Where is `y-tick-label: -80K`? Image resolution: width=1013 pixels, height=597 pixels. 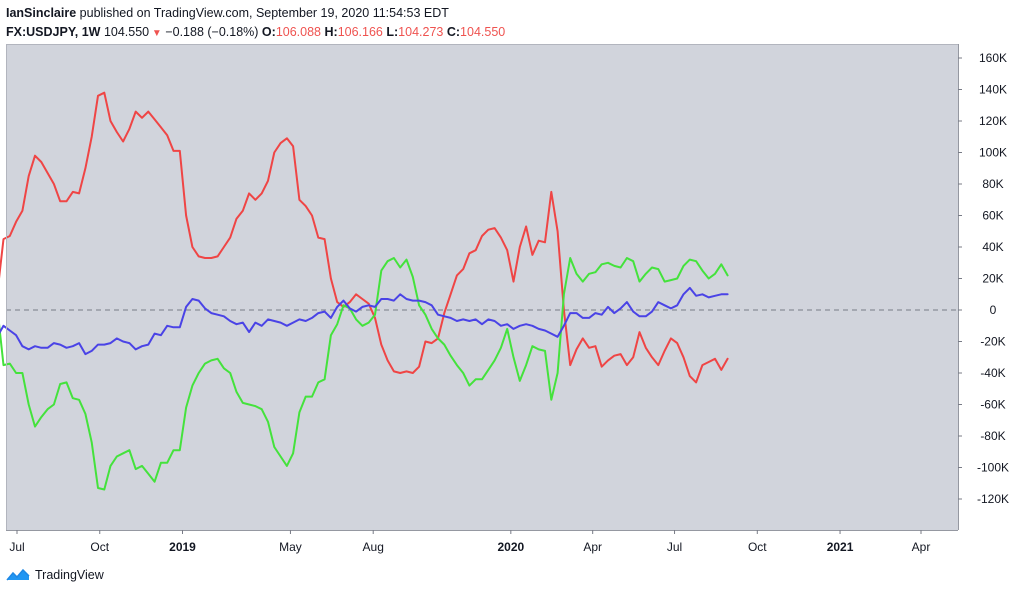
y-tick-label: -80K is located at coordinates (992, 436).